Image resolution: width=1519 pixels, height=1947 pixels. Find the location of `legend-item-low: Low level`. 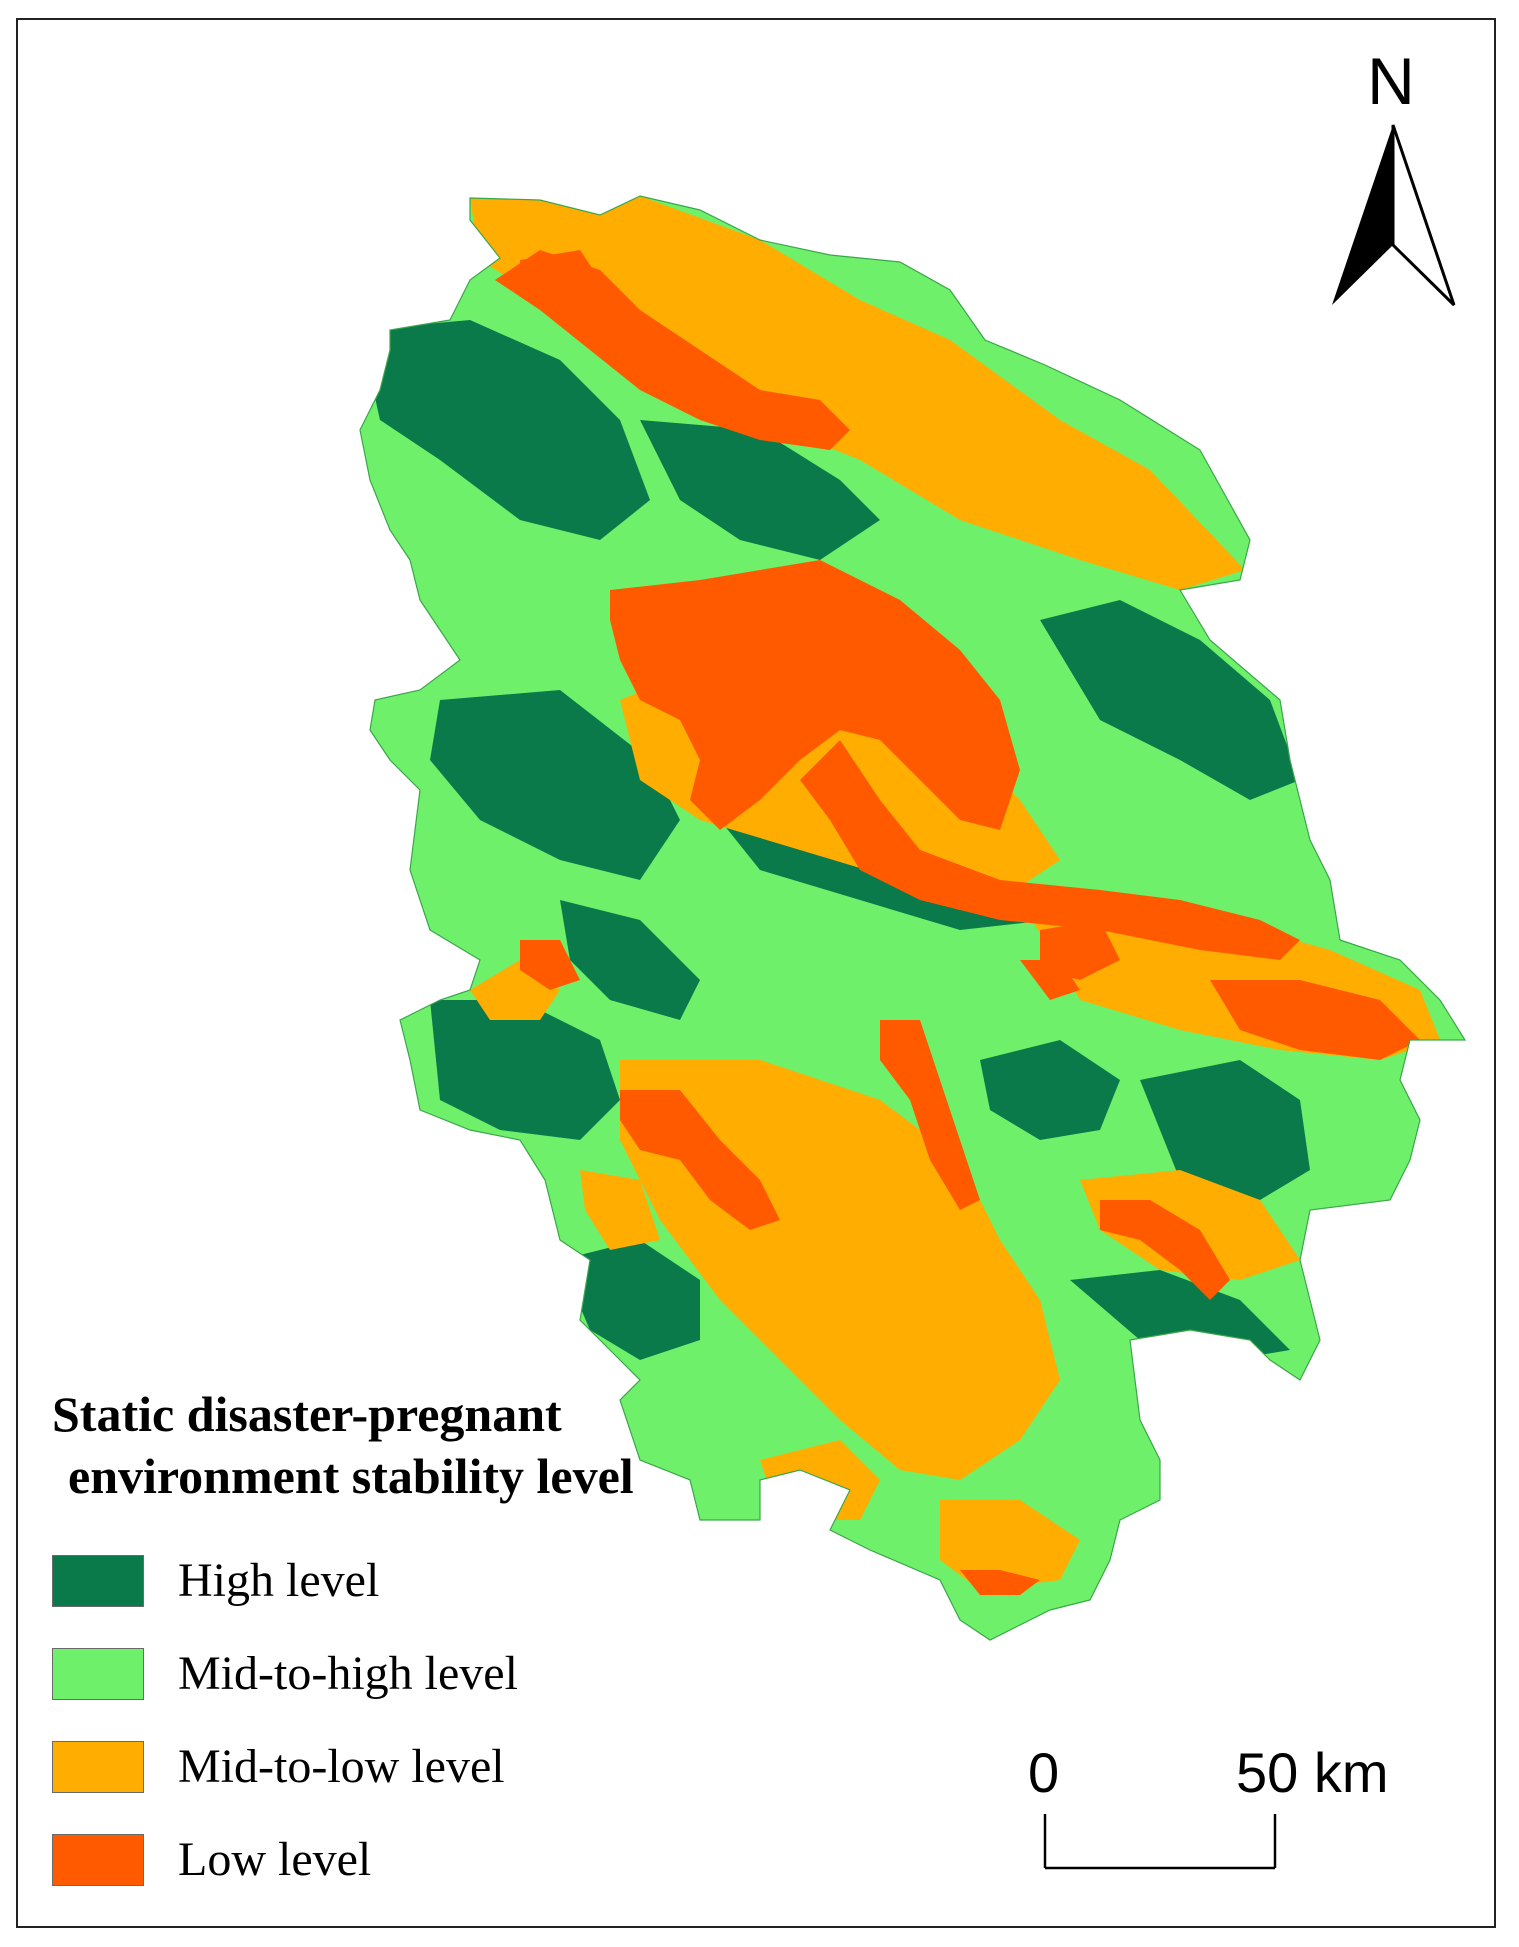

legend-item-low: Low level is located at coordinates (352, 1861).